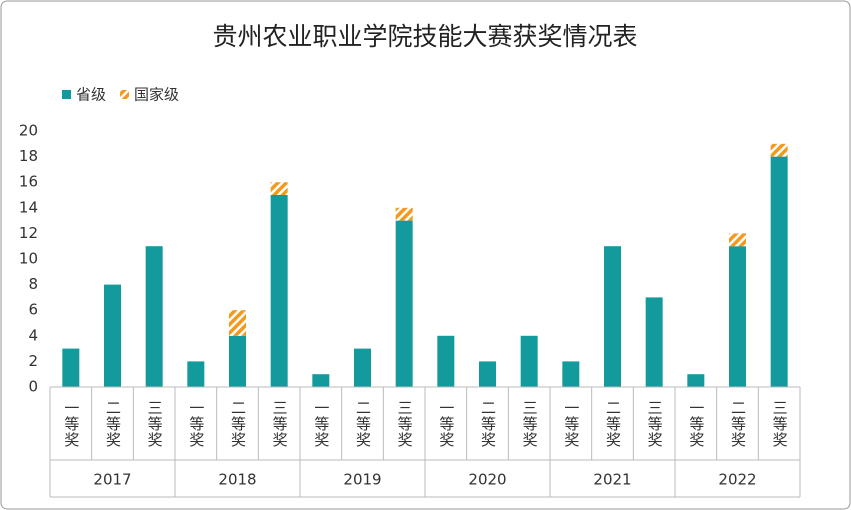 The image size is (851, 510). Describe the element at coordinates (33, 387) in the screenshot. I see `y-tick-label: 0` at that location.